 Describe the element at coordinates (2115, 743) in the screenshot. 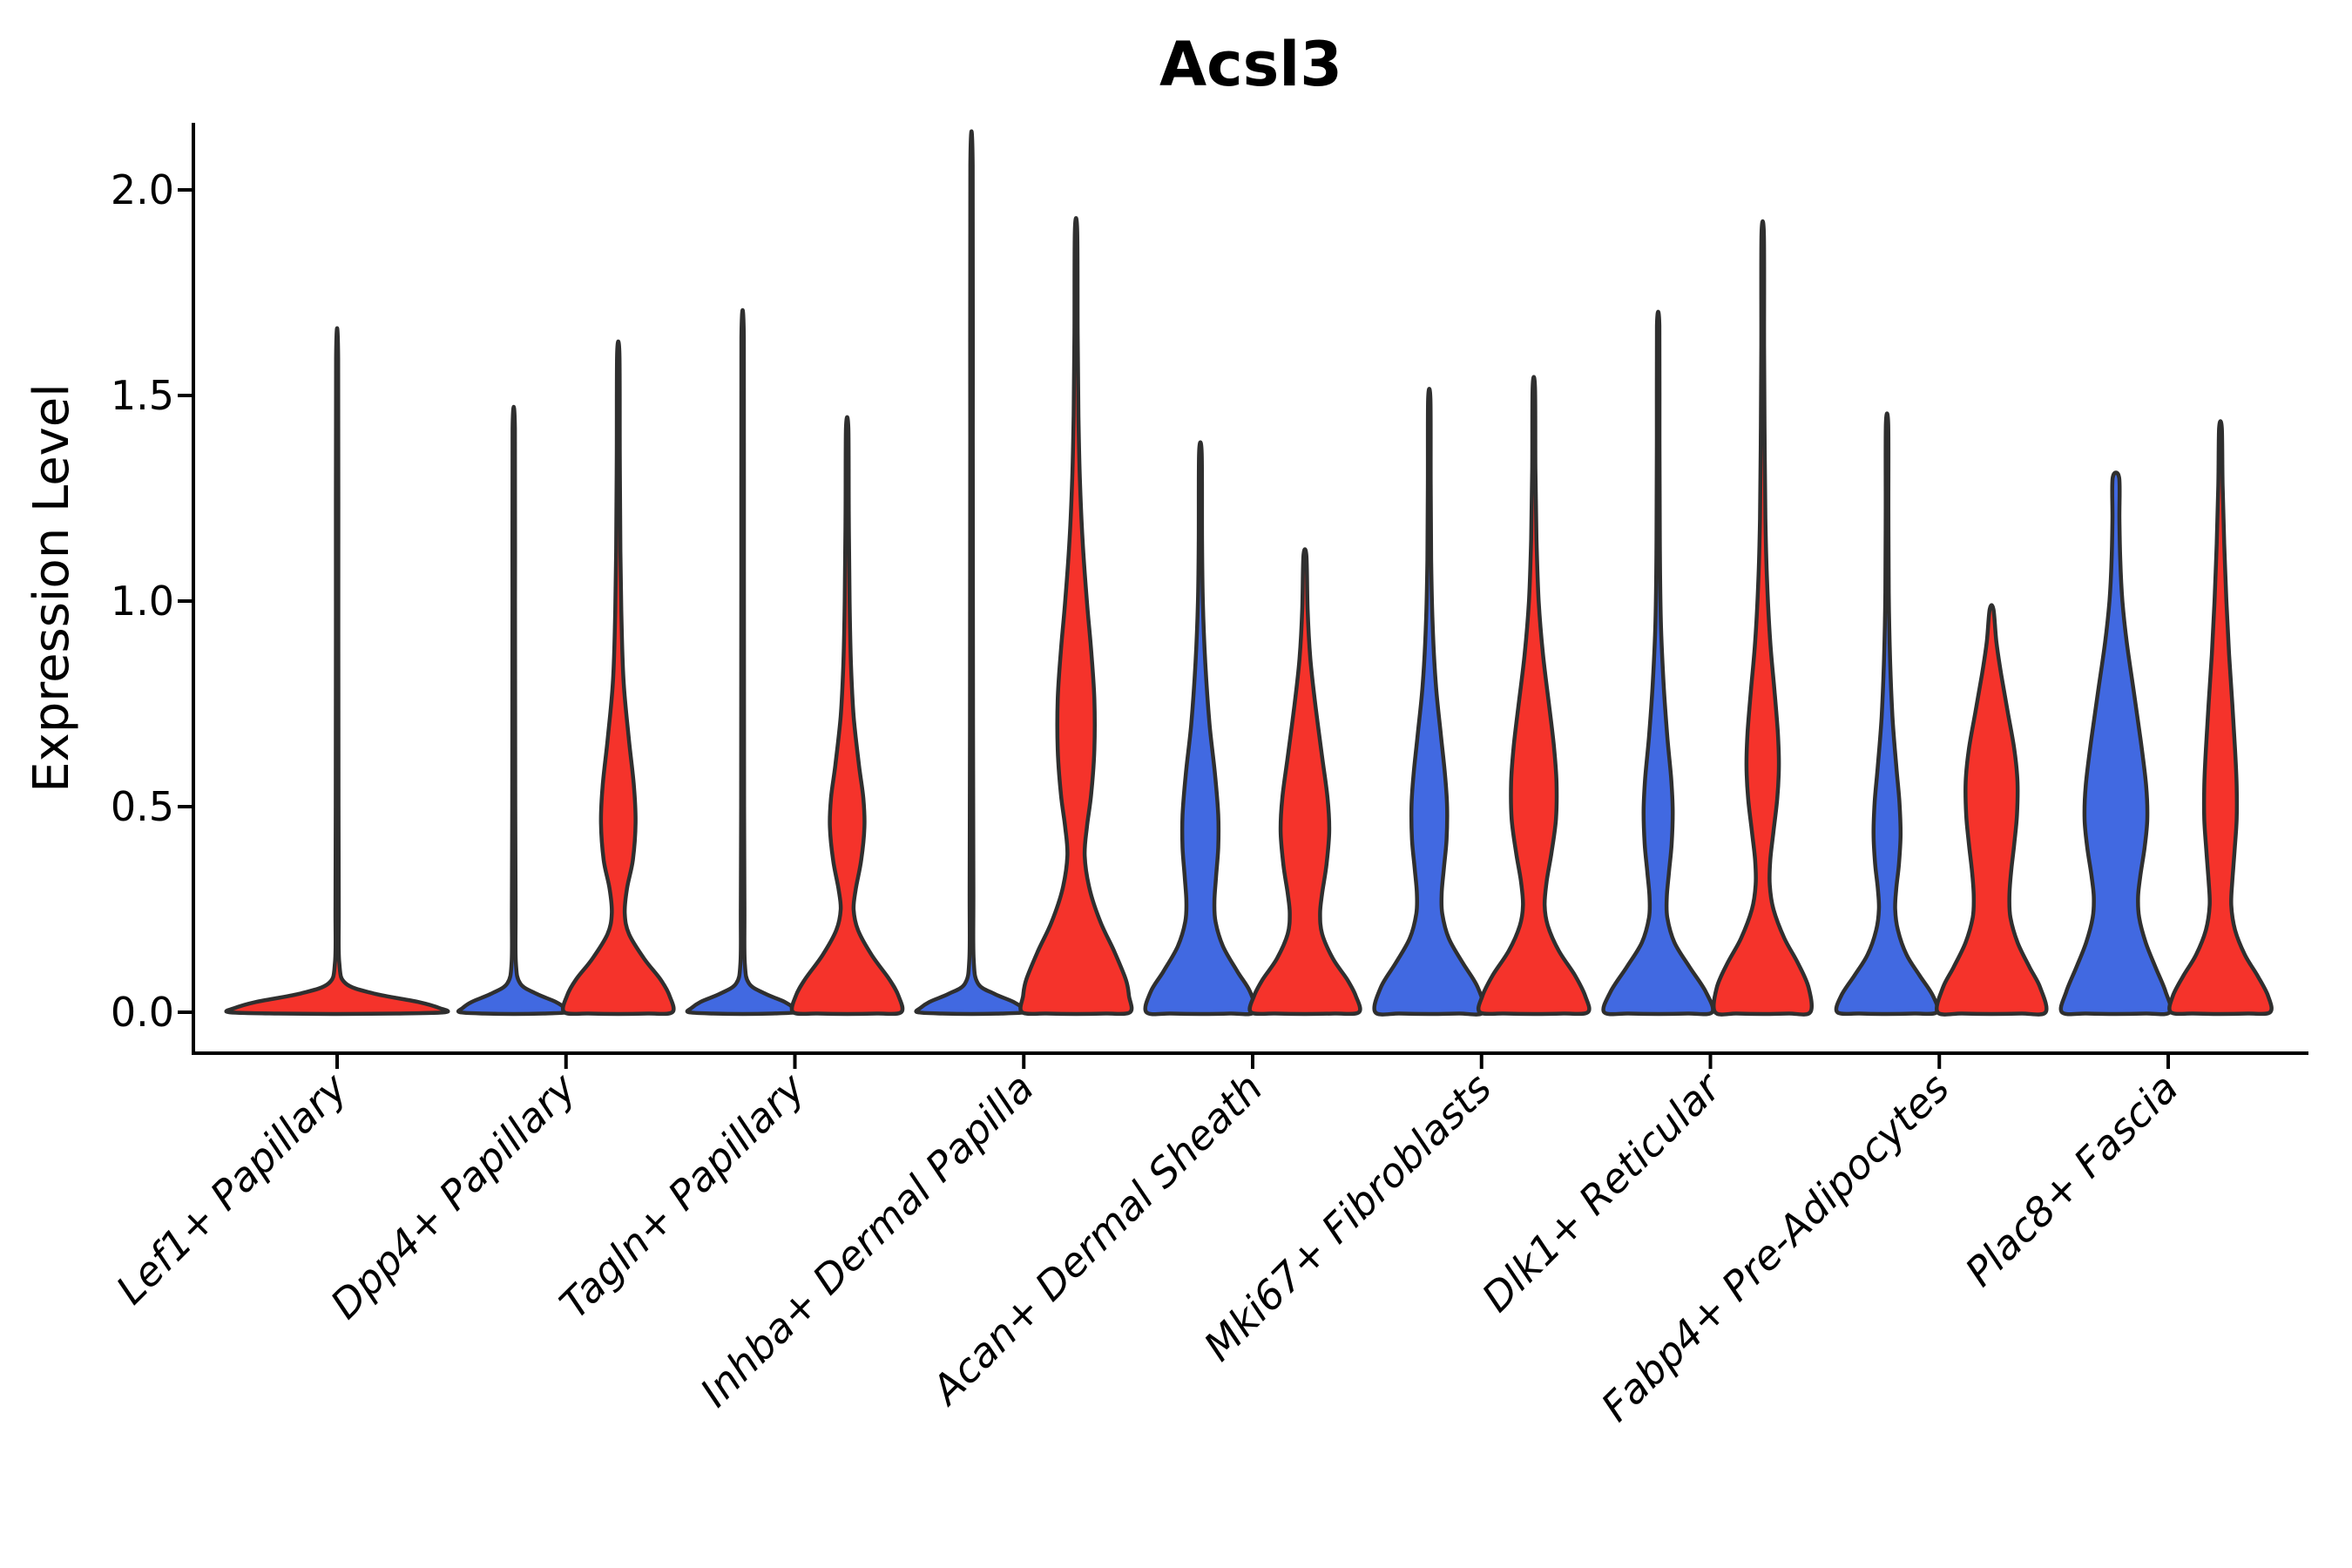

I see `violin-8-left` at that location.